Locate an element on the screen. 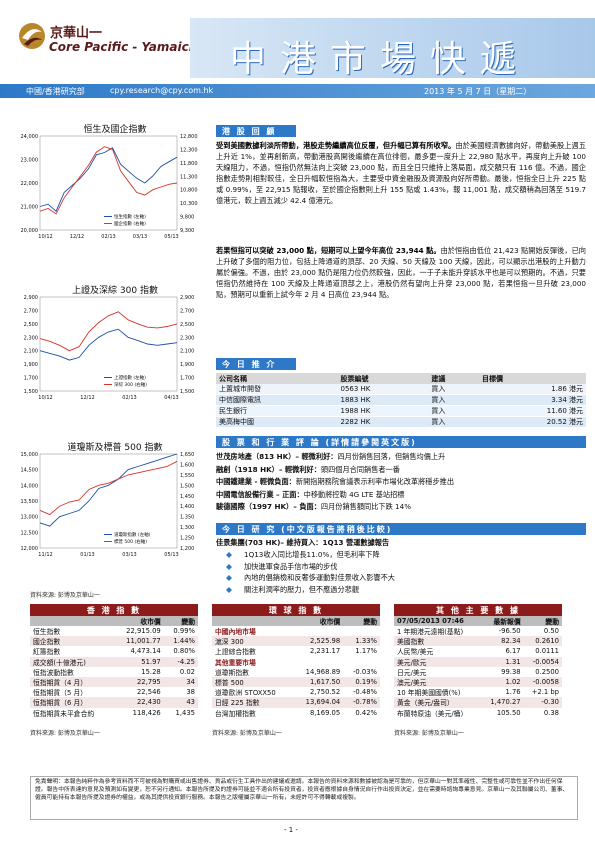 The height and width of the screenshot is (842, 595). change: -0.0054 is located at coordinates (542, 661).